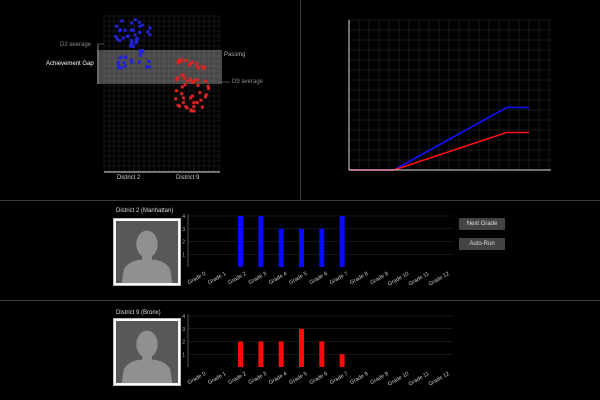  I want to click on district-9-x-tick: Grade 6, so click(319, 378).